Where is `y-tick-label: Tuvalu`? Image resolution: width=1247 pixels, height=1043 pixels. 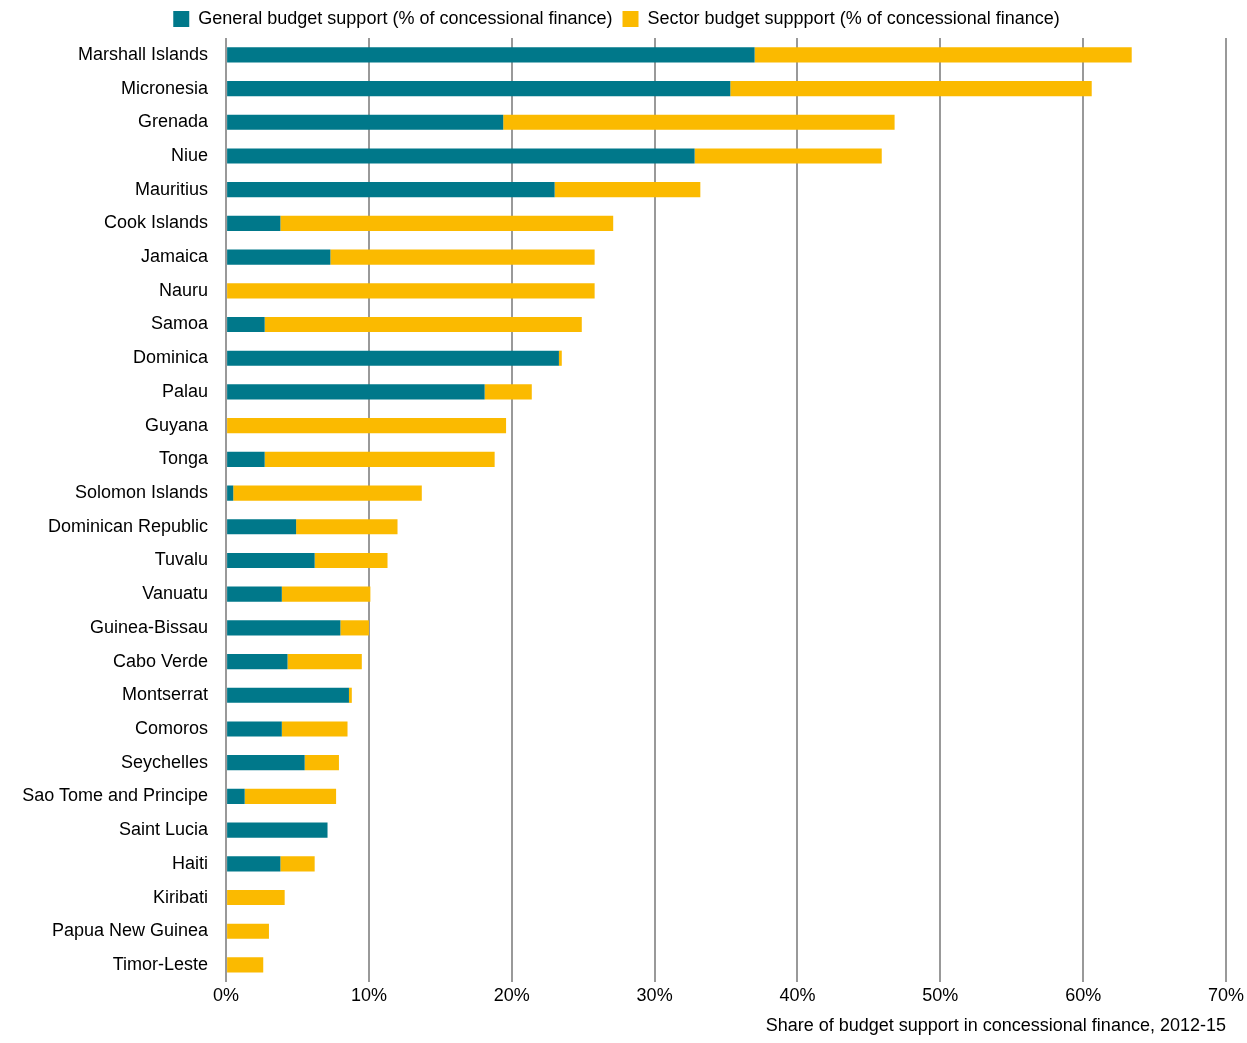
y-tick-label: Tuvalu is located at coordinates (181, 559).